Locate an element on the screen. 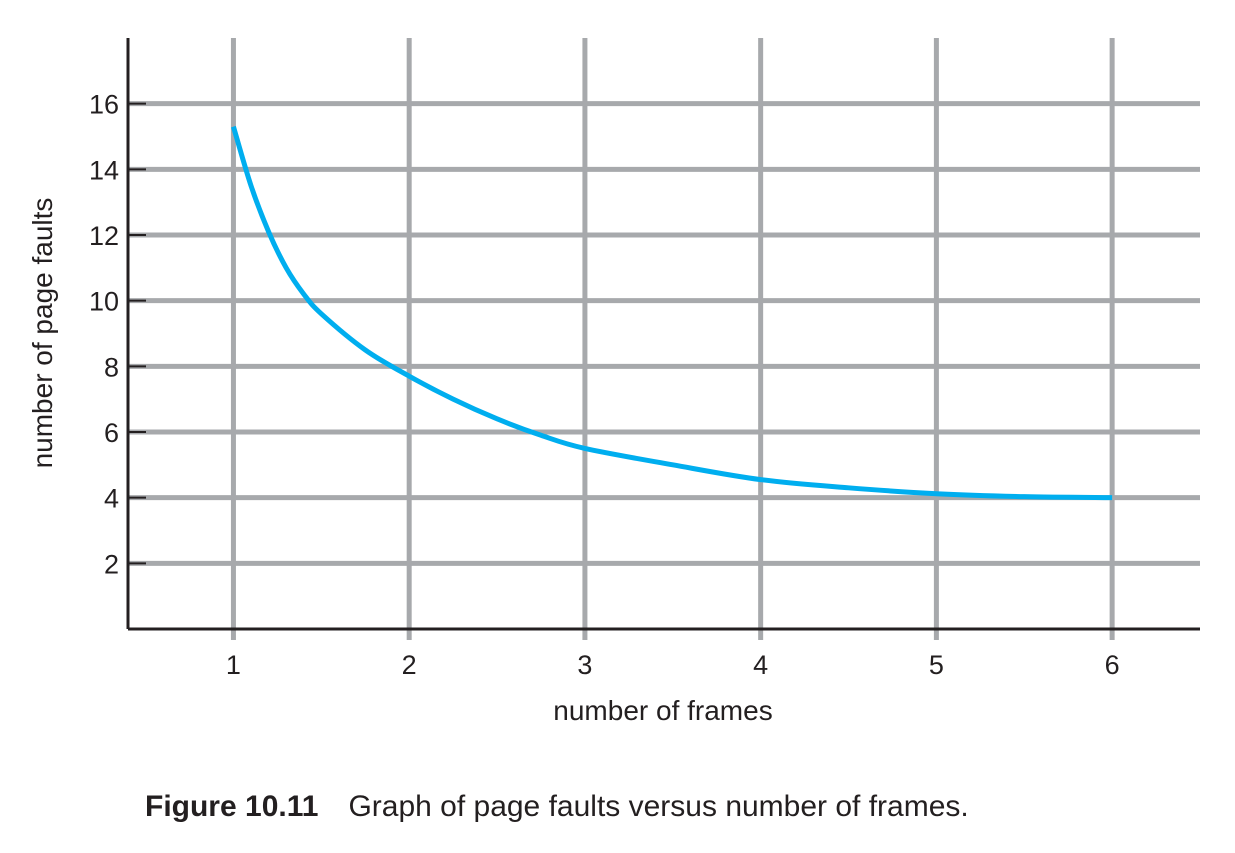  y-tick-label-6: 6 is located at coordinates (111, 433).